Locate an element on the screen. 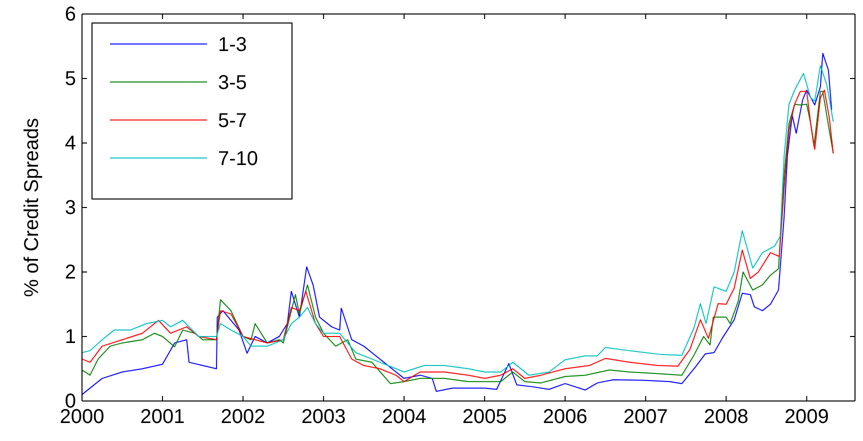 The height and width of the screenshot is (441, 863). legend-label: 3-5 is located at coordinates (232, 83).